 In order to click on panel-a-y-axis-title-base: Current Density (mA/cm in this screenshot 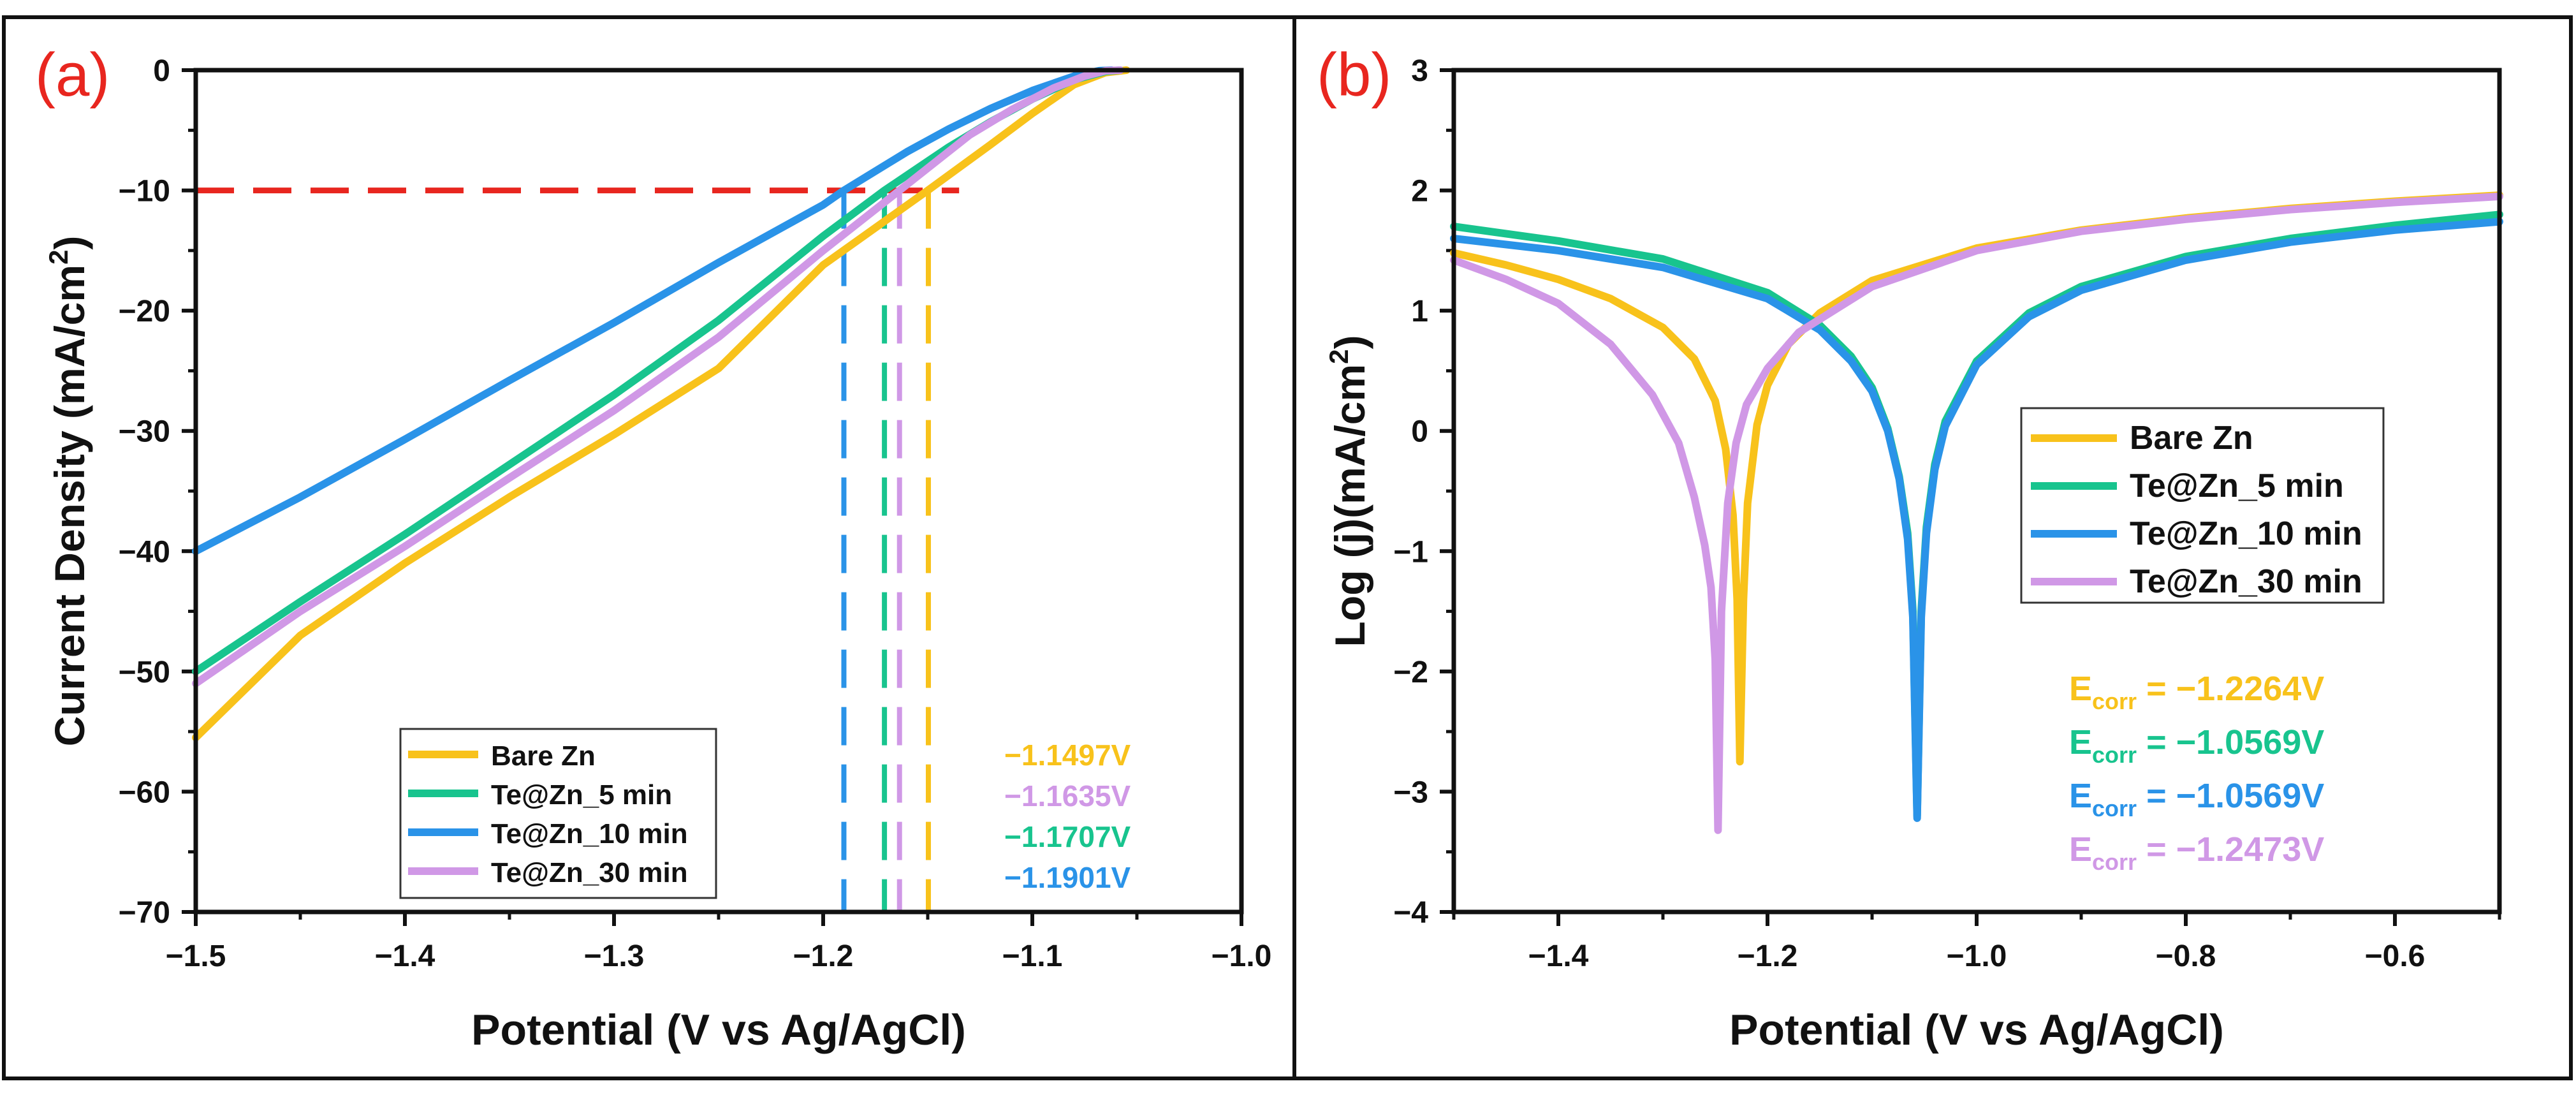, I will do `click(69, 506)`.